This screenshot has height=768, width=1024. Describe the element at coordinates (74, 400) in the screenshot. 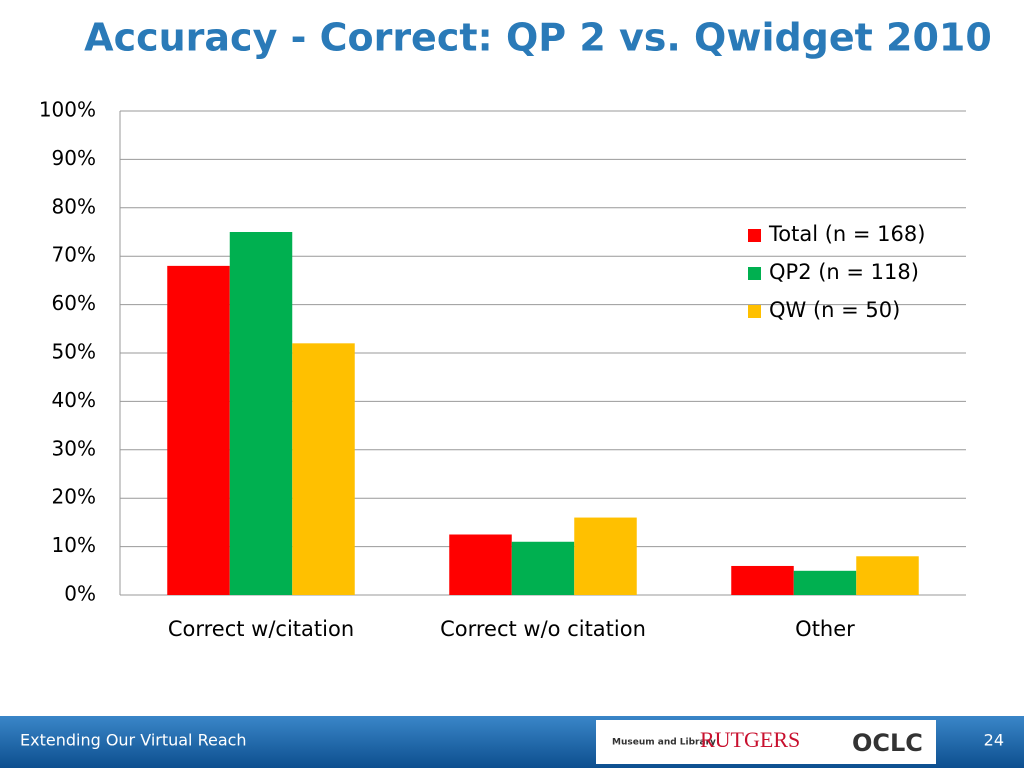

I see `y-tick-label: 40%` at that location.